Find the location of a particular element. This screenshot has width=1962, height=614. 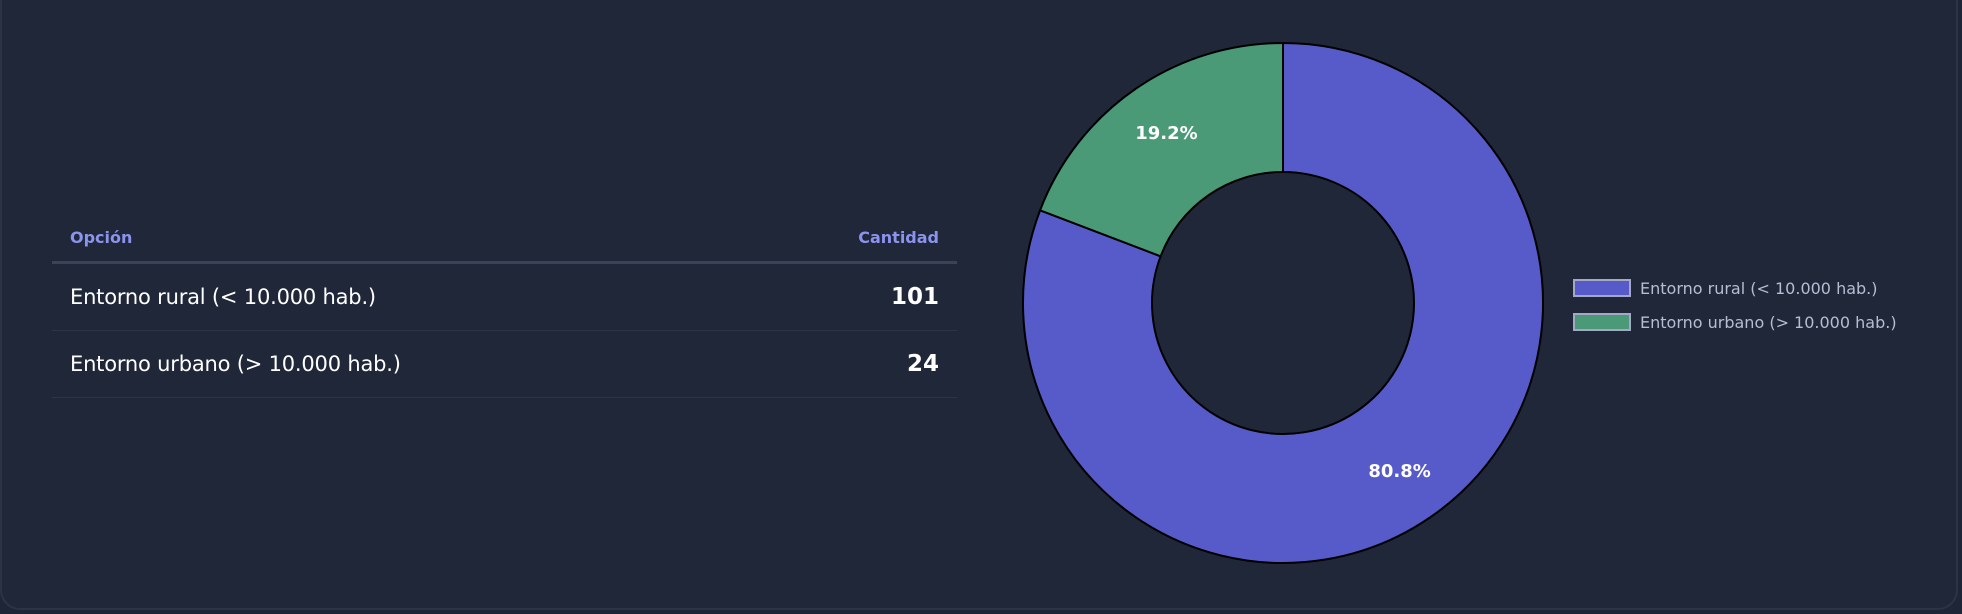

legend-item: Entorno urbano (> 10.000 hab.) is located at coordinates (1735, 322).